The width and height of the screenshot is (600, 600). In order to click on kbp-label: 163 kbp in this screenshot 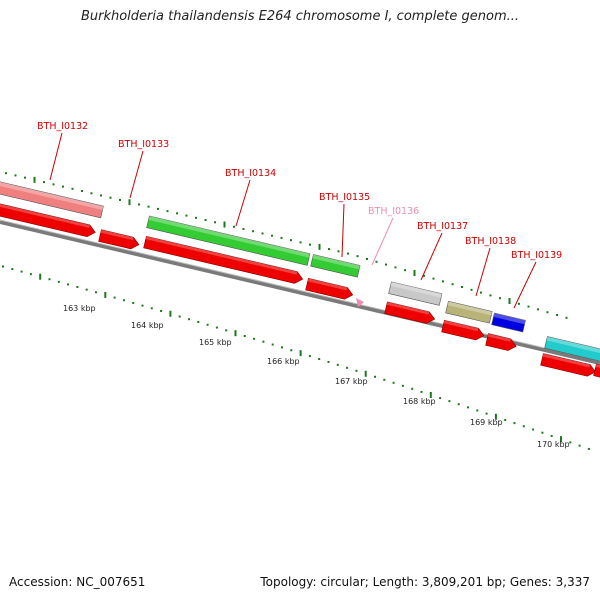, I will do `click(79, 308)`.